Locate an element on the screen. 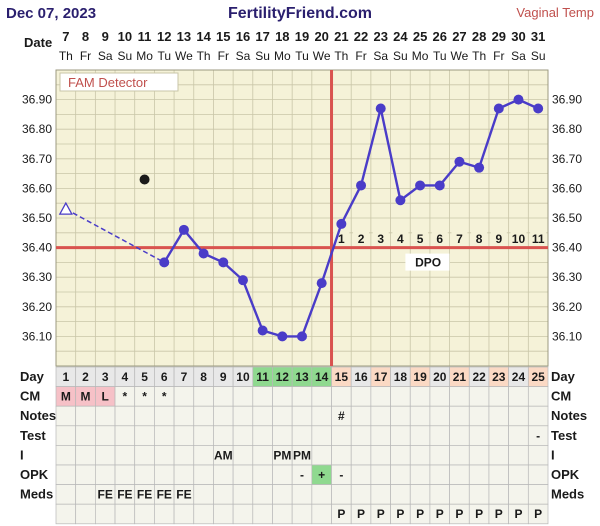  dpo-number-7: 7 is located at coordinates (459, 239).